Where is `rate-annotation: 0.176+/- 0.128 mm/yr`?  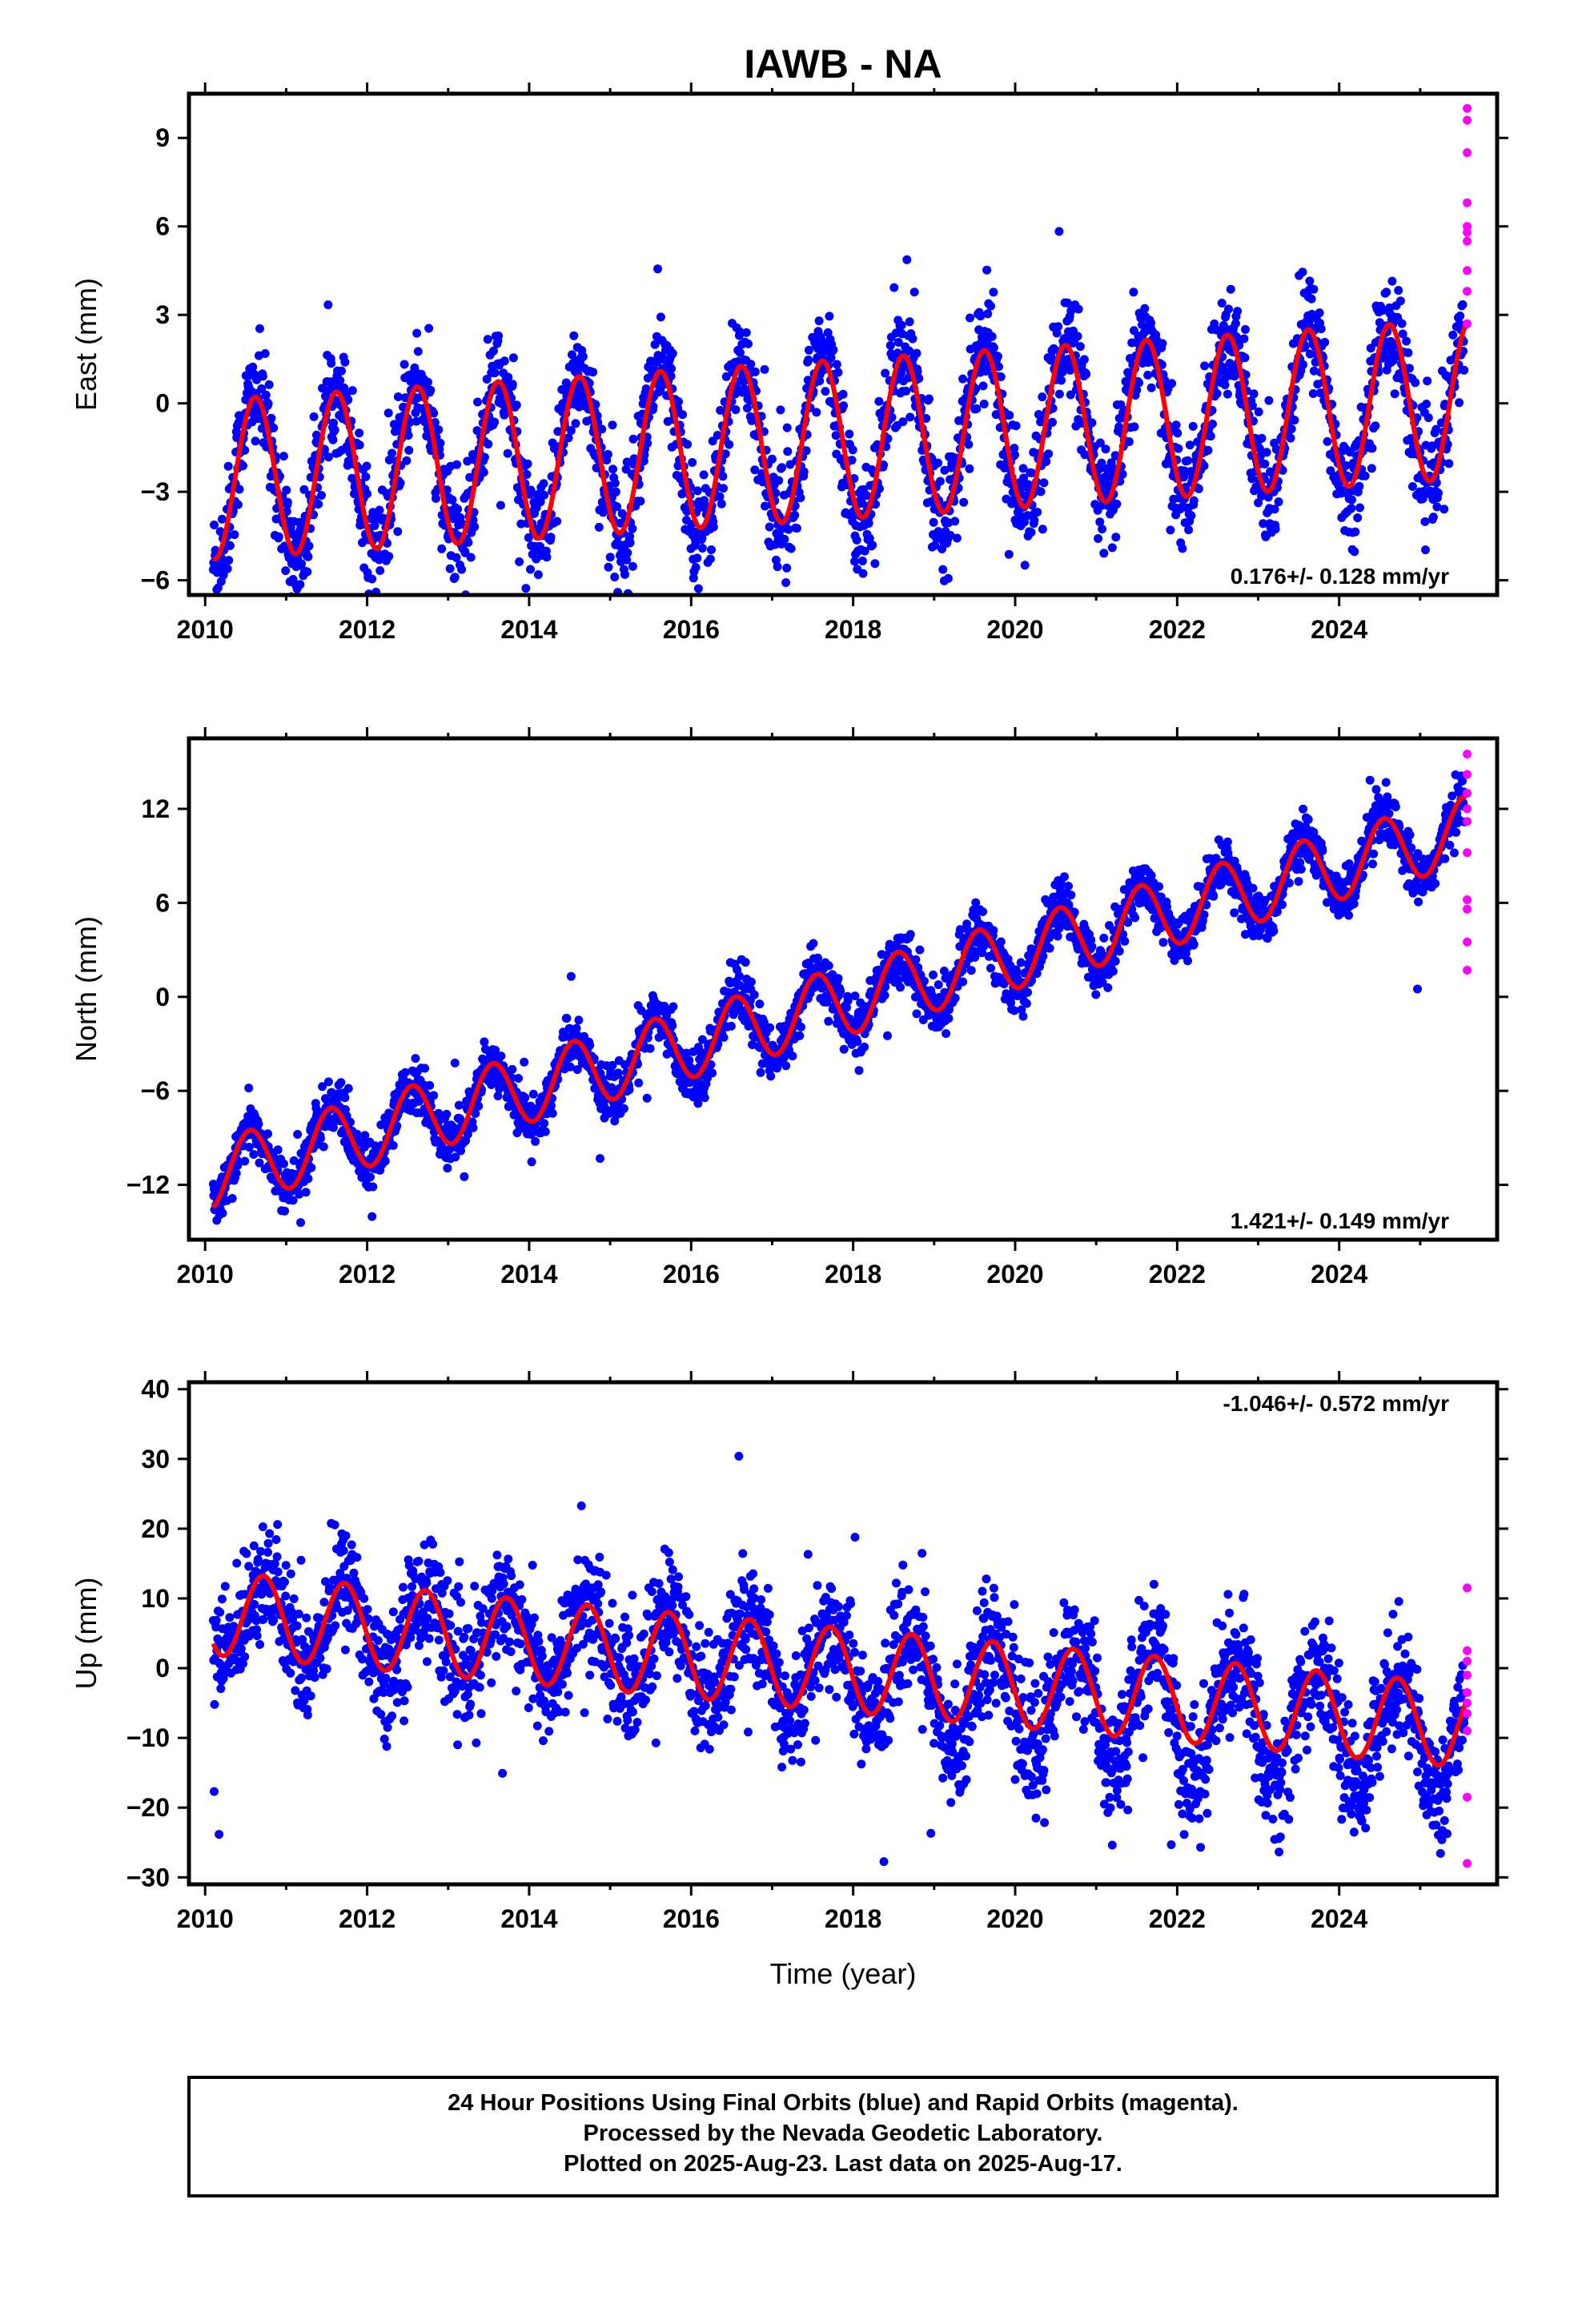
rate-annotation: 0.176+/- 0.128 mm/yr is located at coordinates (1340, 576).